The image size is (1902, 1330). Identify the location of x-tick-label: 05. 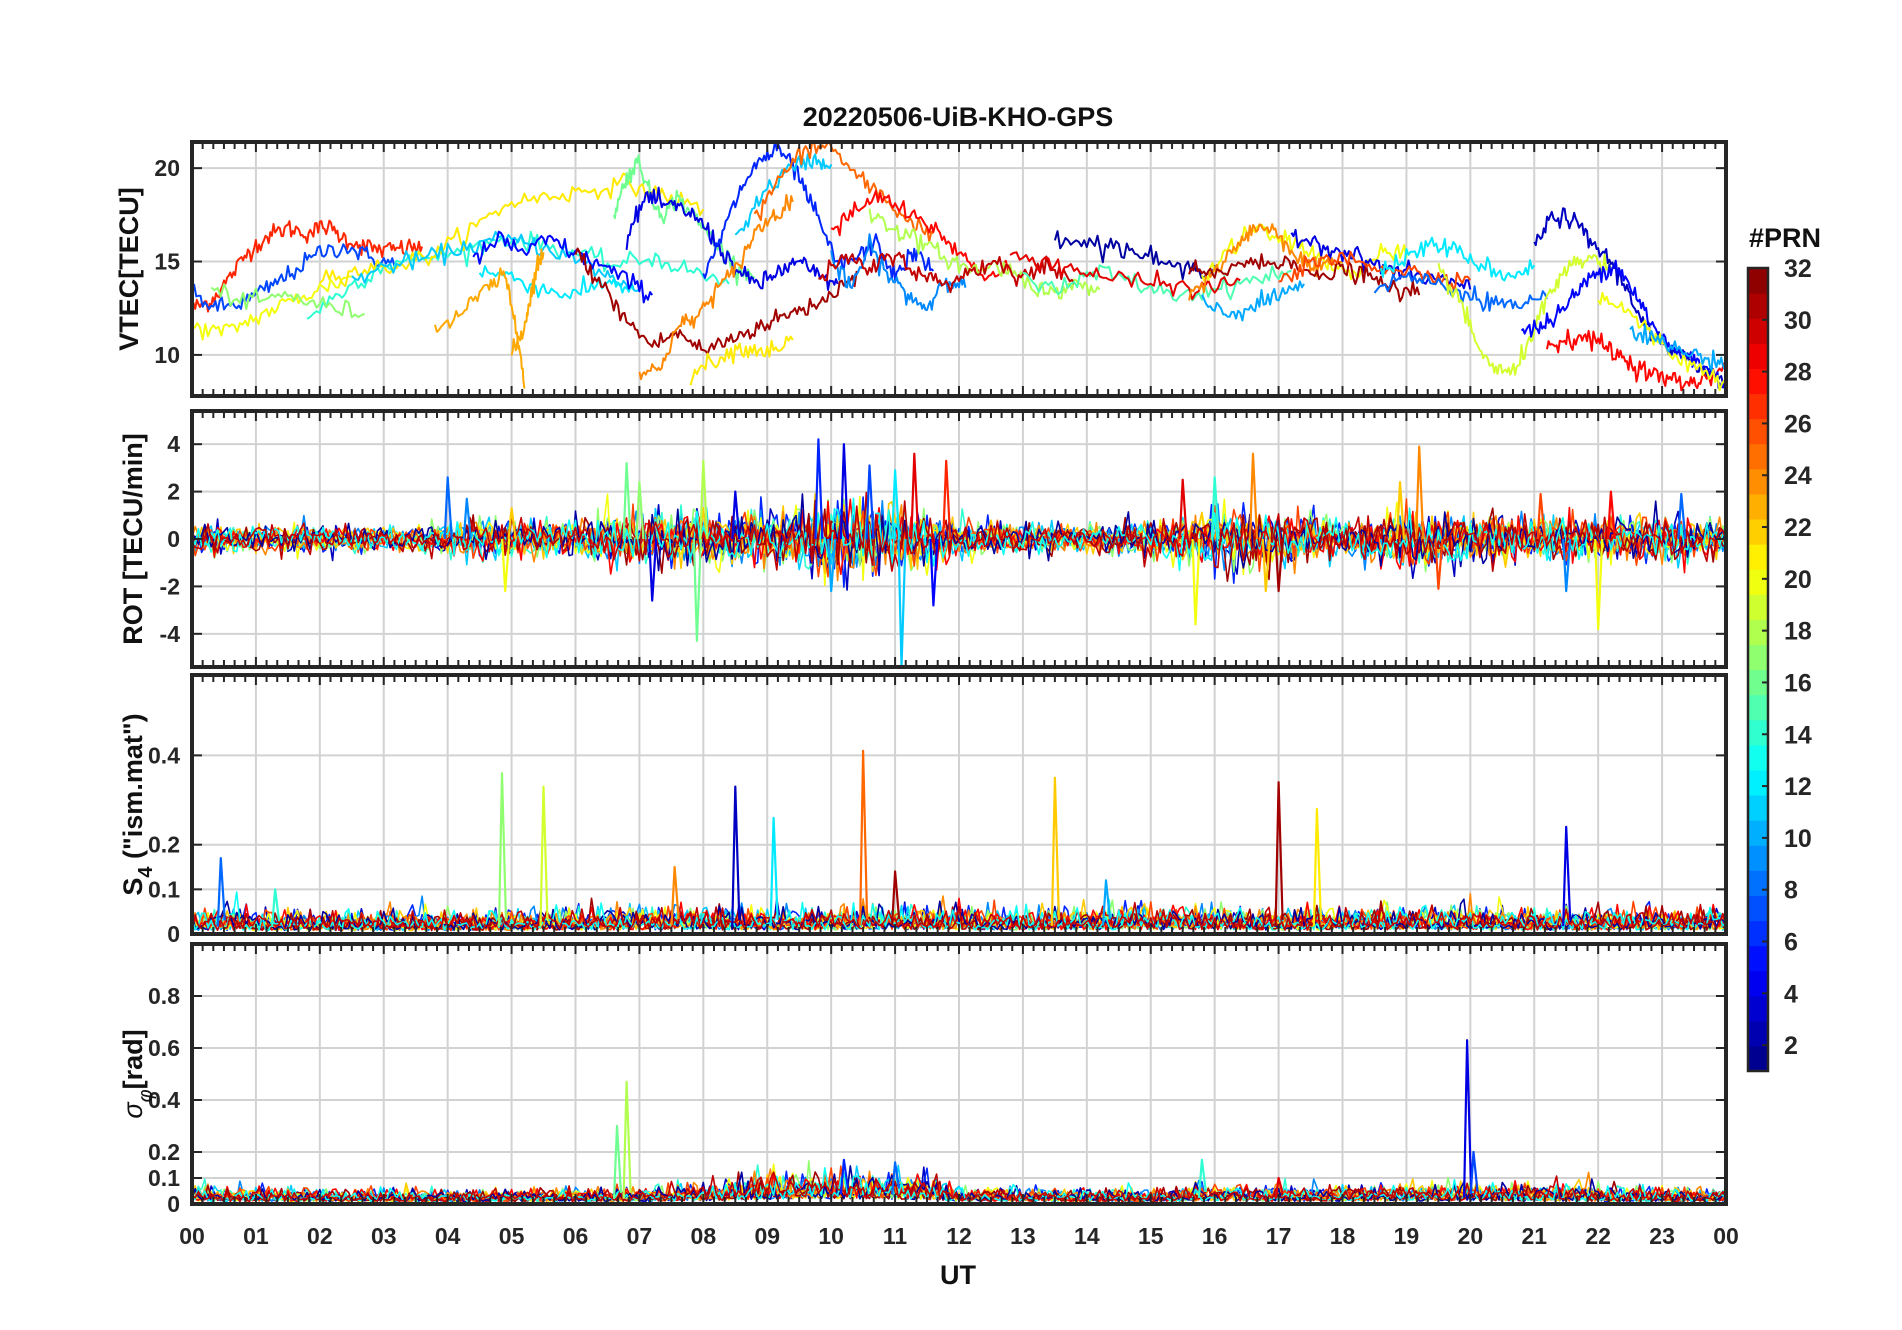
(512, 1236).